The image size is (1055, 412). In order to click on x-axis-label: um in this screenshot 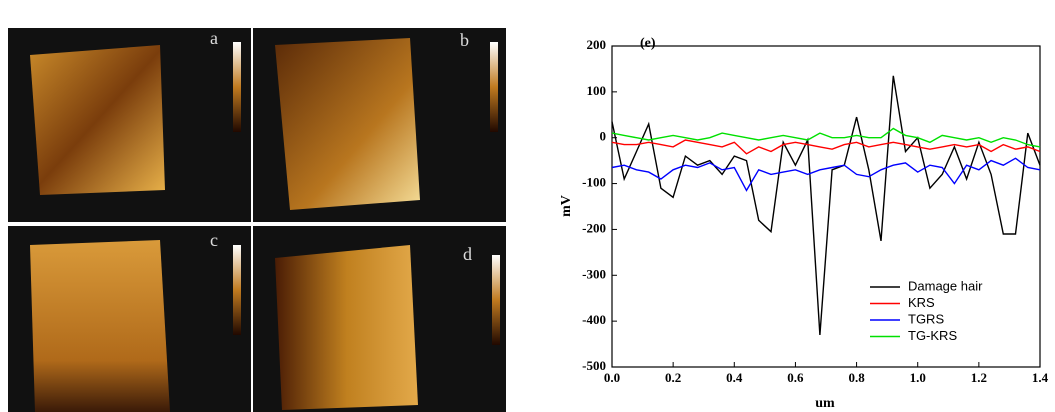, I will do `click(825, 403)`.